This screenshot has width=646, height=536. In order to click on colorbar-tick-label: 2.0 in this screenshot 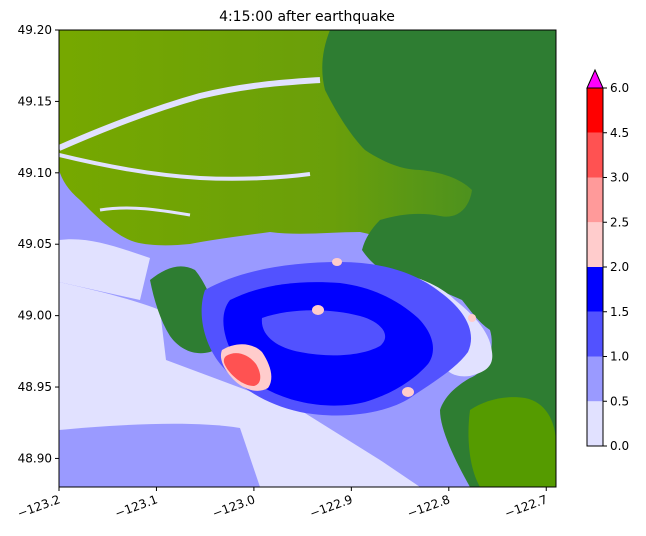, I will do `click(619, 267)`.